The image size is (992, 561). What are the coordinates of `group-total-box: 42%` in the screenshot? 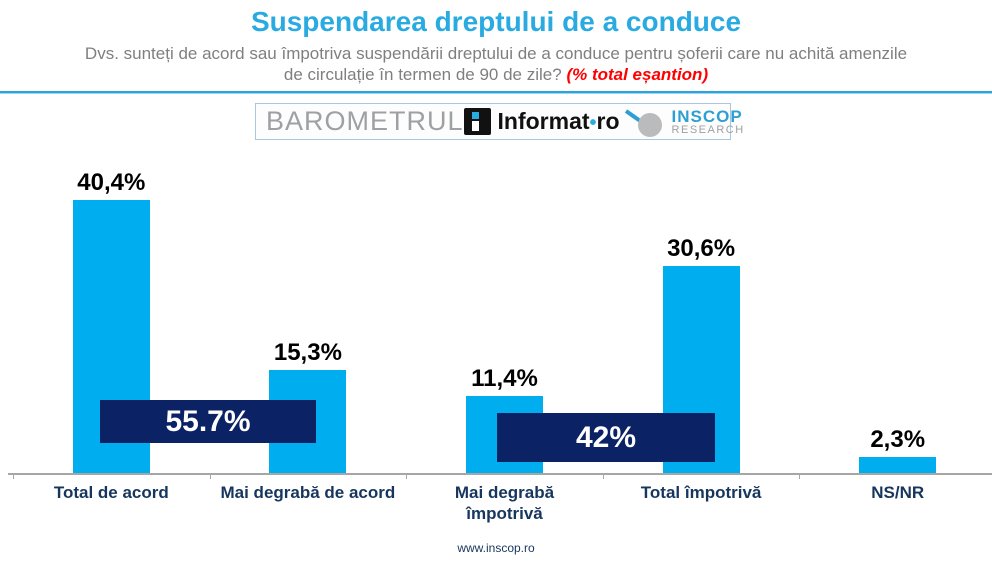 It's located at (606, 437).